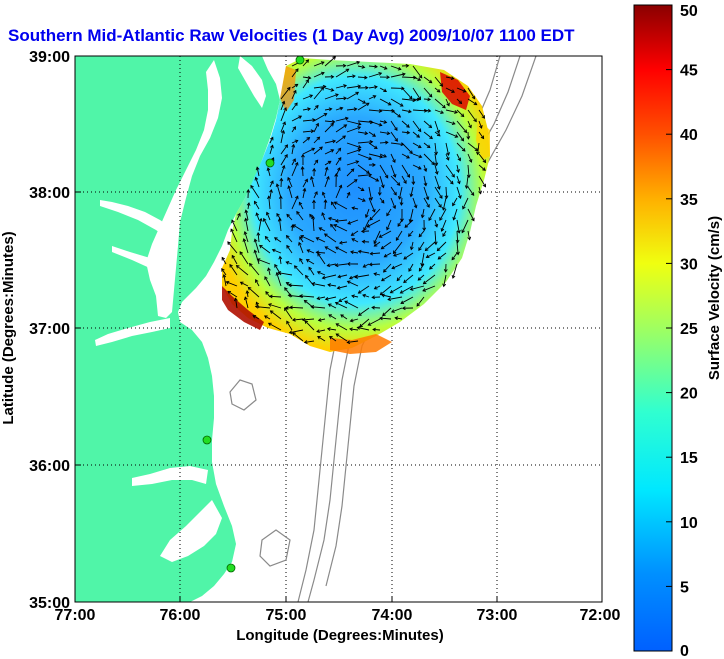  I want to click on x-tick-label: 76:00, so click(180, 615).